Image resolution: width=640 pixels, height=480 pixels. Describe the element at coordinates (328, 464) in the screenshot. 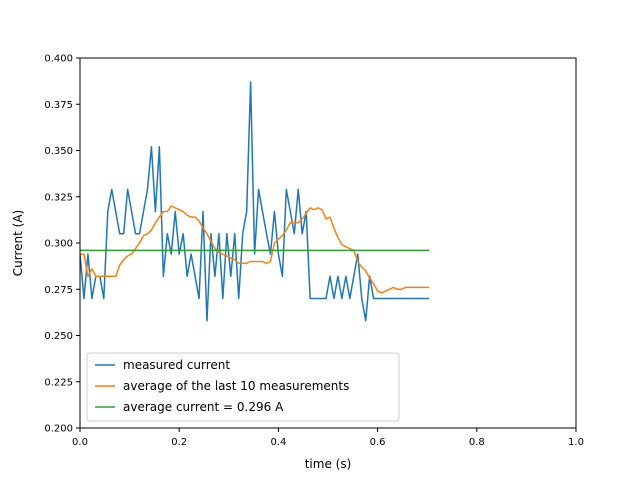

I see `x-axis-label: time (s)` at that location.